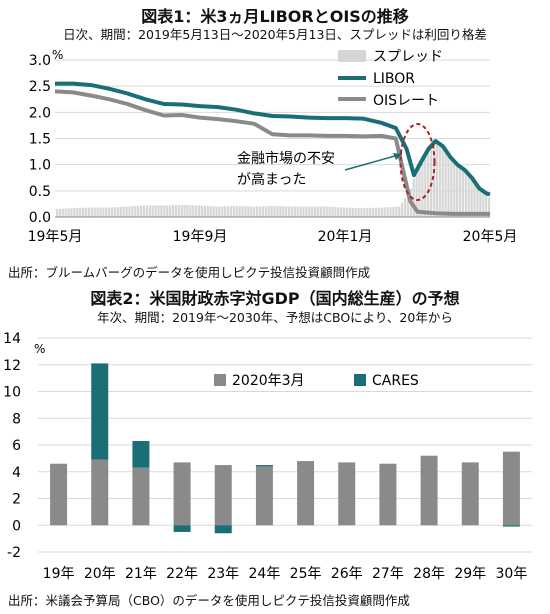 The height and width of the screenshot is (614, 550). Describe the element at coordinates (209, 600) in the screenshot. I see `chart2-source: 出所：米議会予算局（CBO）のデータを使用しピクテ投信投資顧問作成` at that location.